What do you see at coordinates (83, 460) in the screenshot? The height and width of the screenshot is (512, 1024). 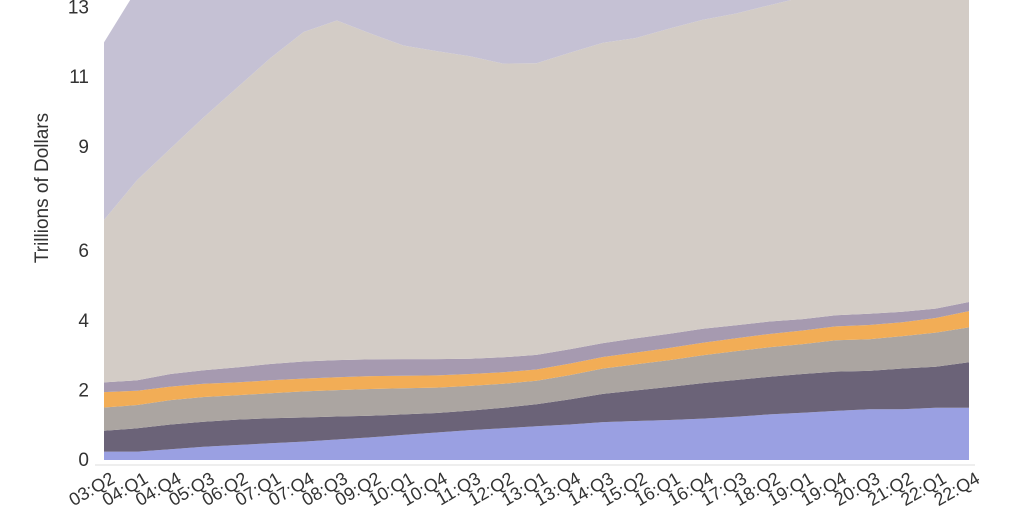 I see `y-tick-label: 0` at bounding box center [83, 460].